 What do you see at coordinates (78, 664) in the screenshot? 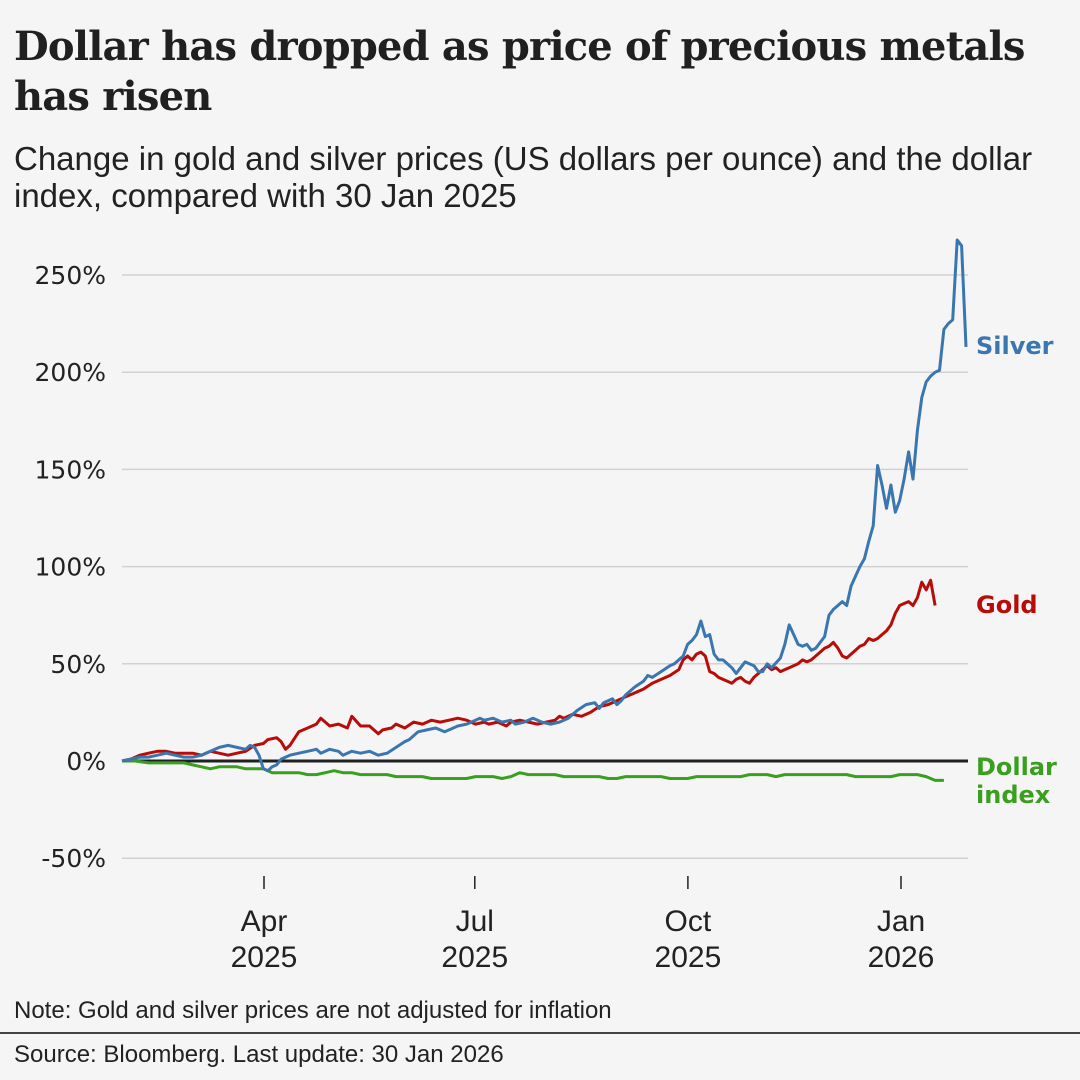
I see `y-tick-label: 50%` at bounding box center [78, 664].